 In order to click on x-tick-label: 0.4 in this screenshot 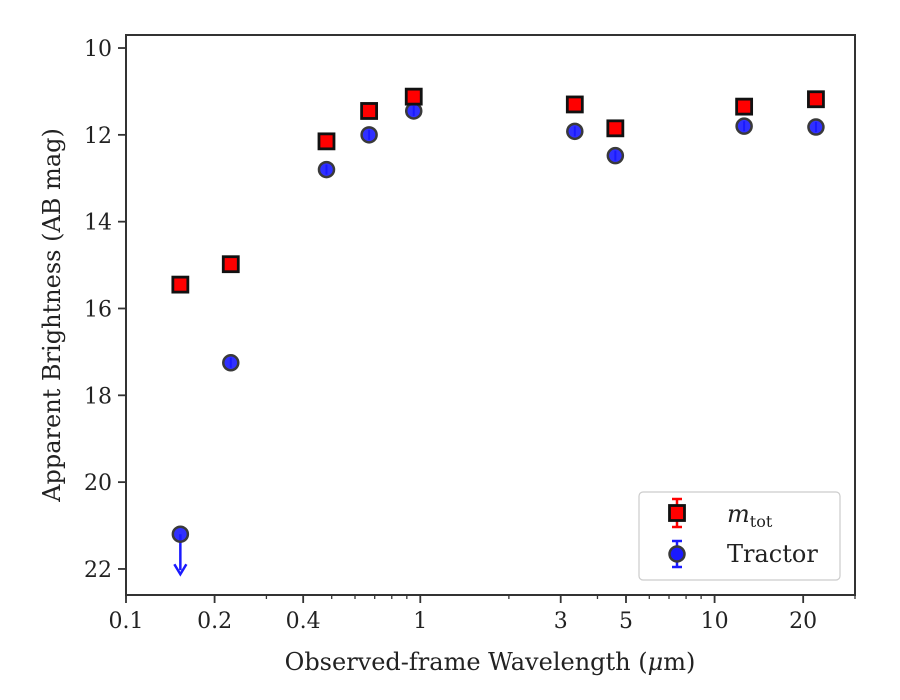, I will do `click(303, 621)`.